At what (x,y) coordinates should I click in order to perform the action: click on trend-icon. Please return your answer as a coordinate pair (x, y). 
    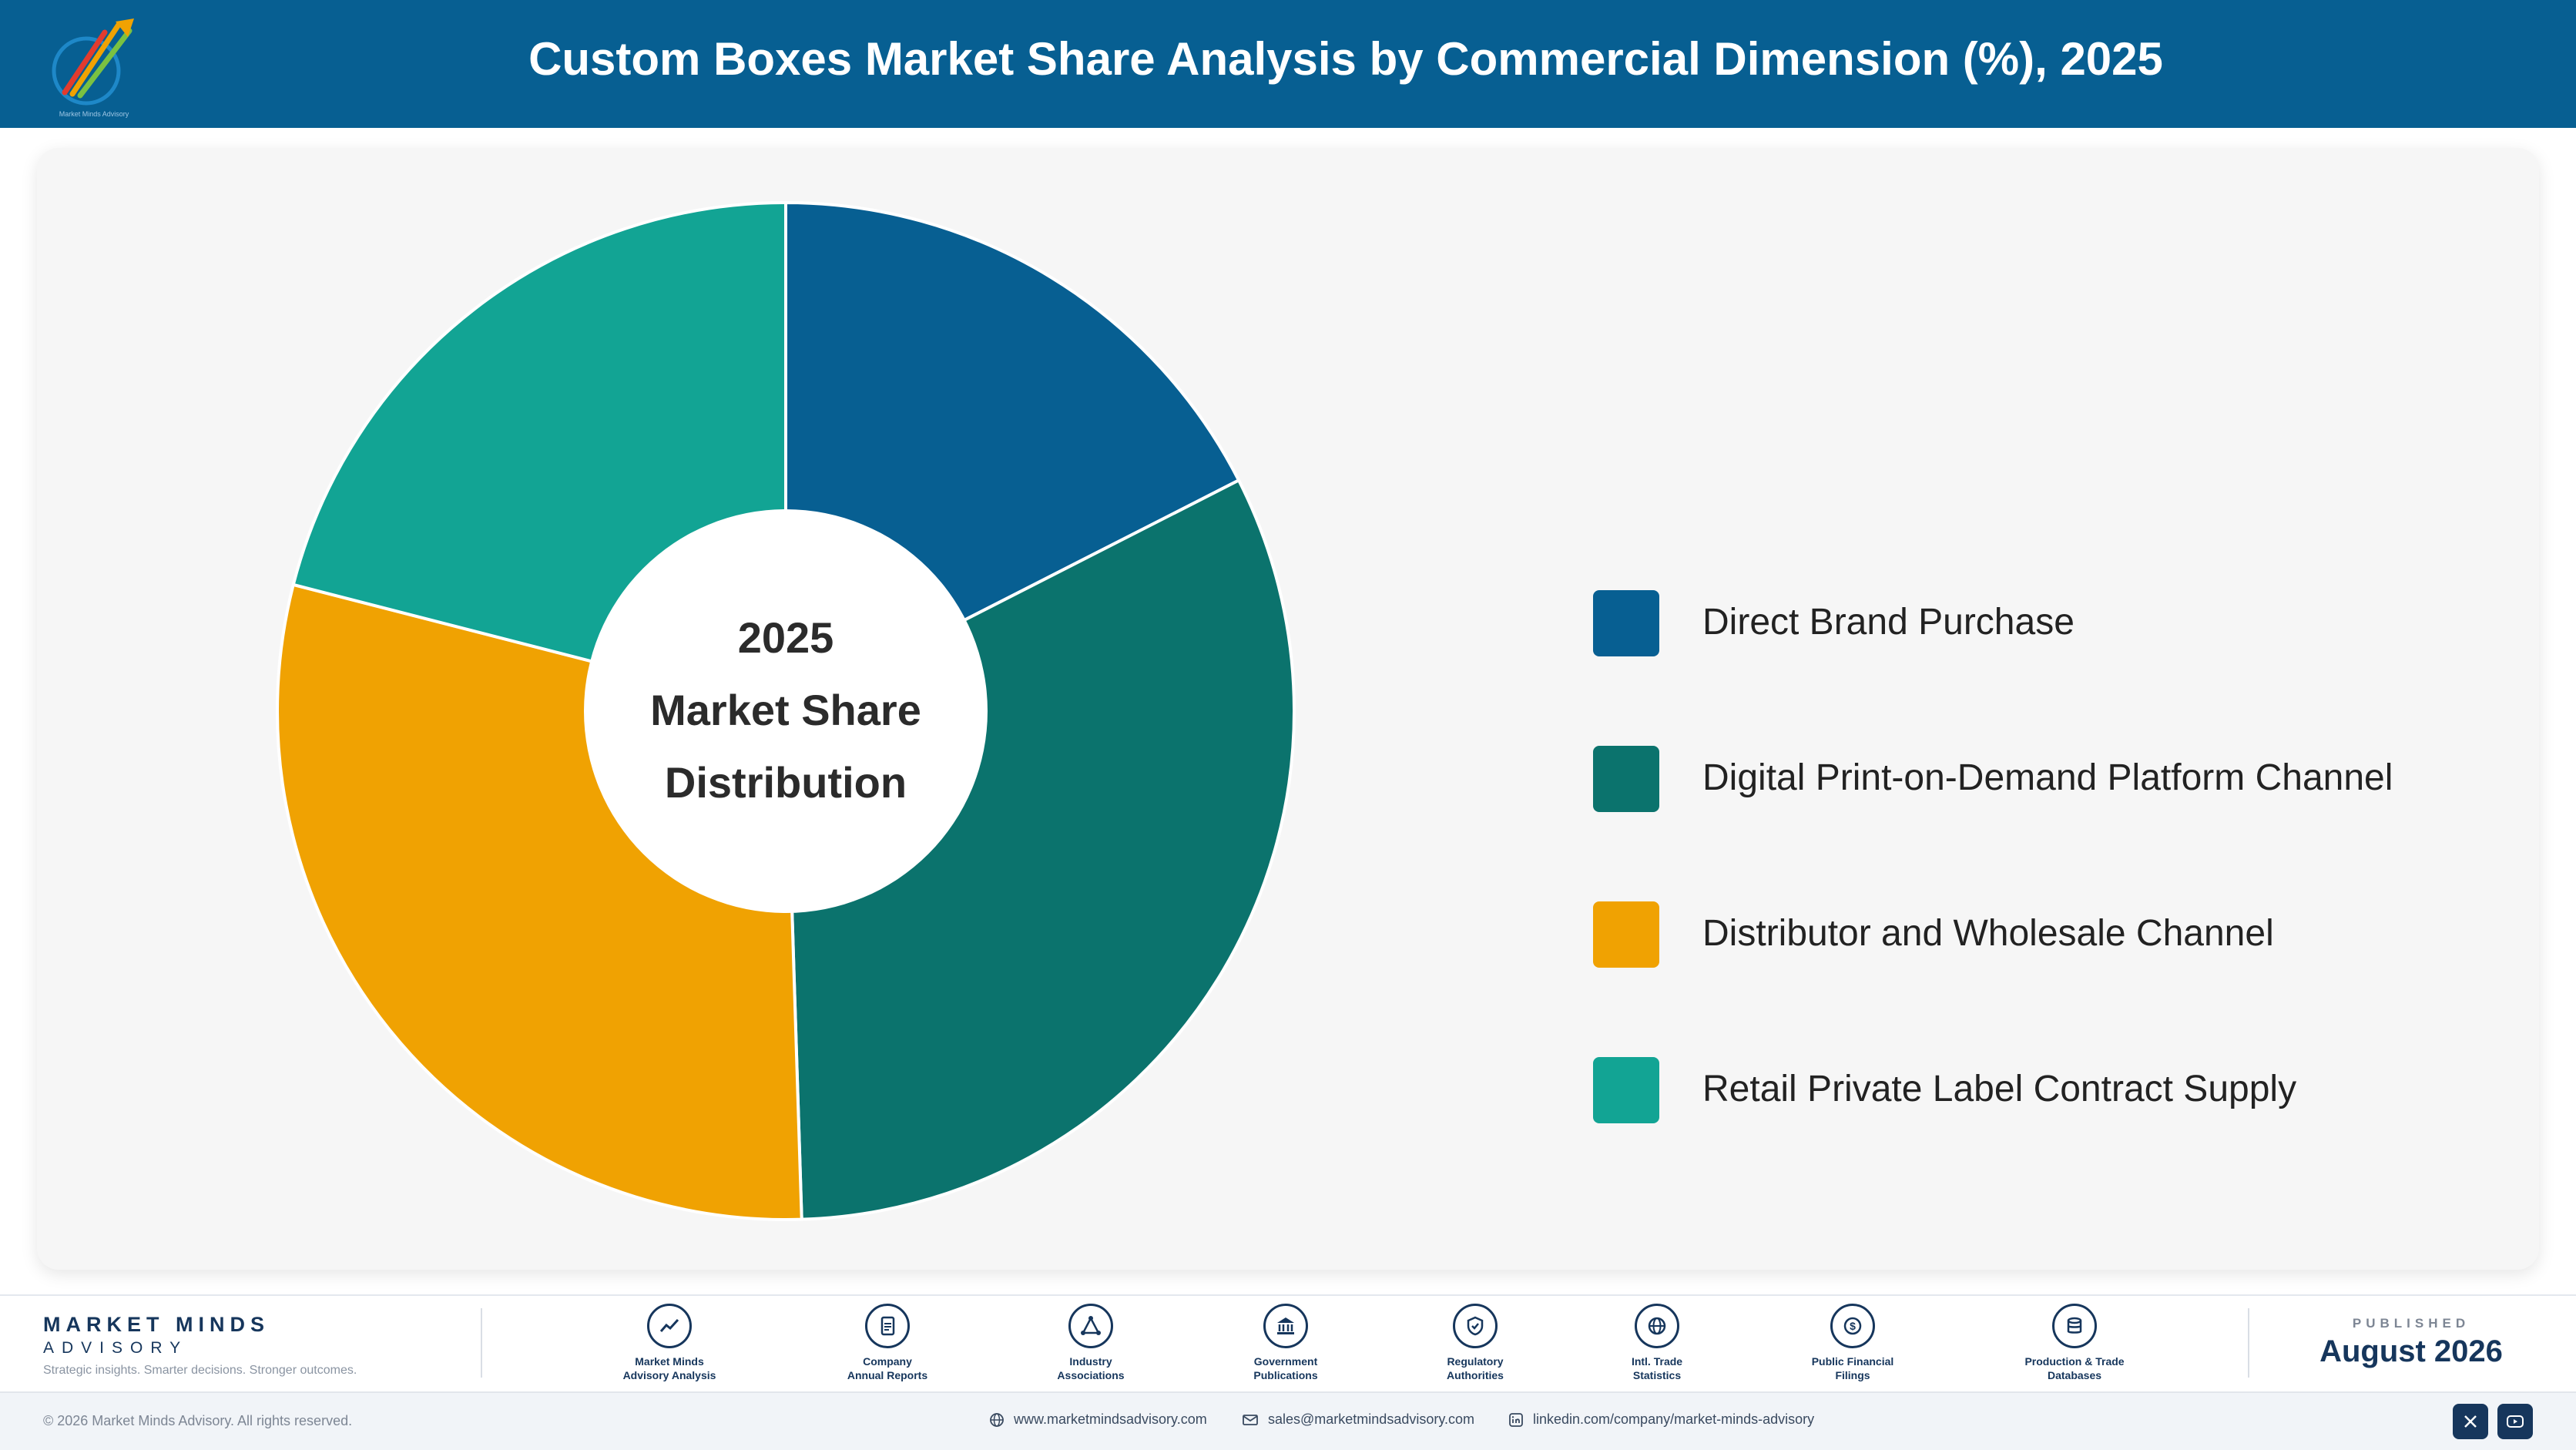
    Looking at the image, I should click on (669, 1326).